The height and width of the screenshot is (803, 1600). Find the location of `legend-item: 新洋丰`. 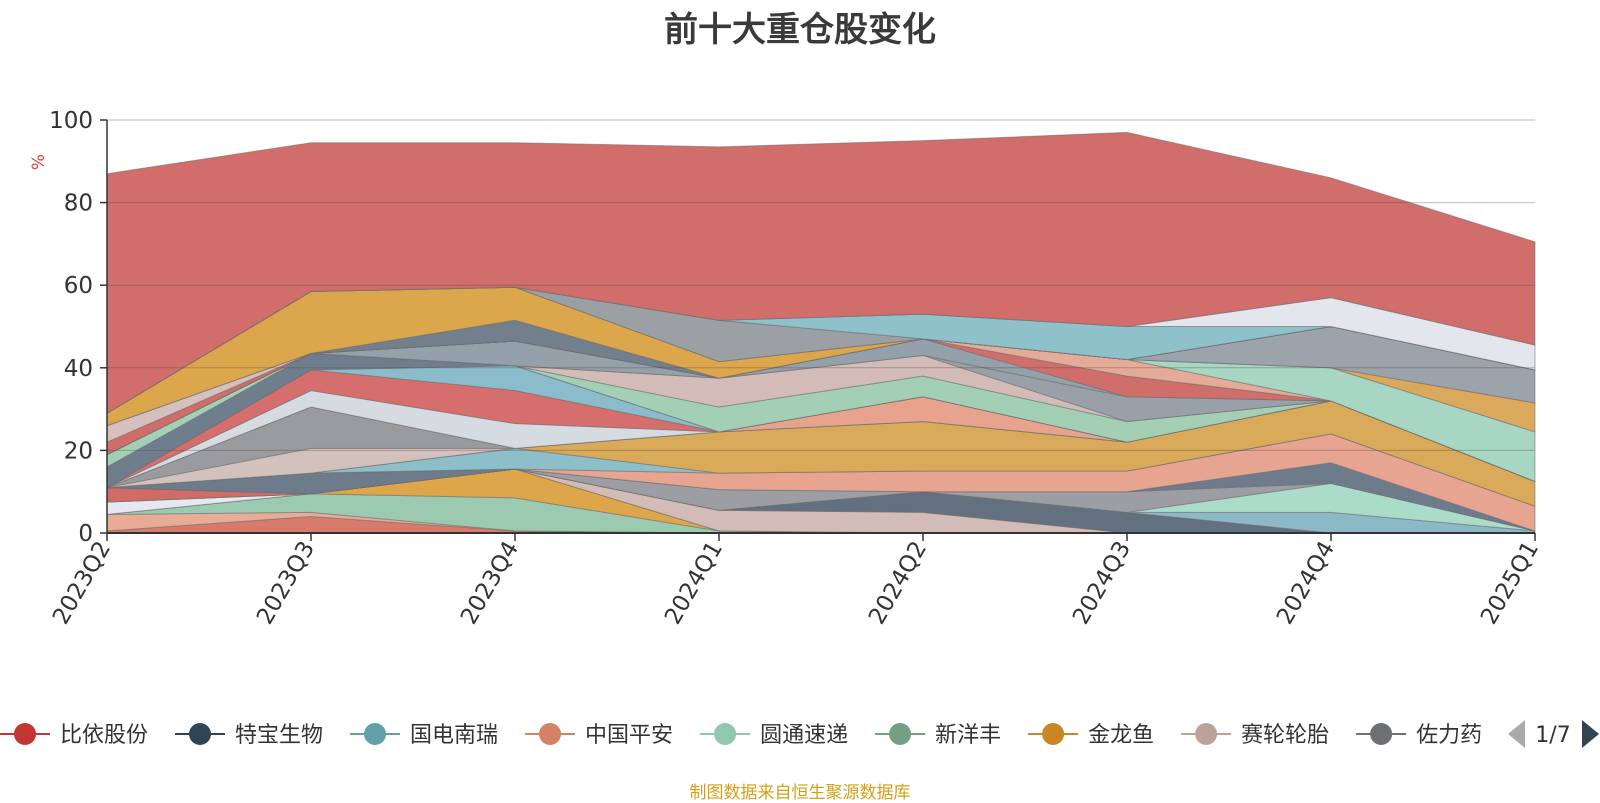

legend-item: 新洋丰 is located at coordinates (938, 735).